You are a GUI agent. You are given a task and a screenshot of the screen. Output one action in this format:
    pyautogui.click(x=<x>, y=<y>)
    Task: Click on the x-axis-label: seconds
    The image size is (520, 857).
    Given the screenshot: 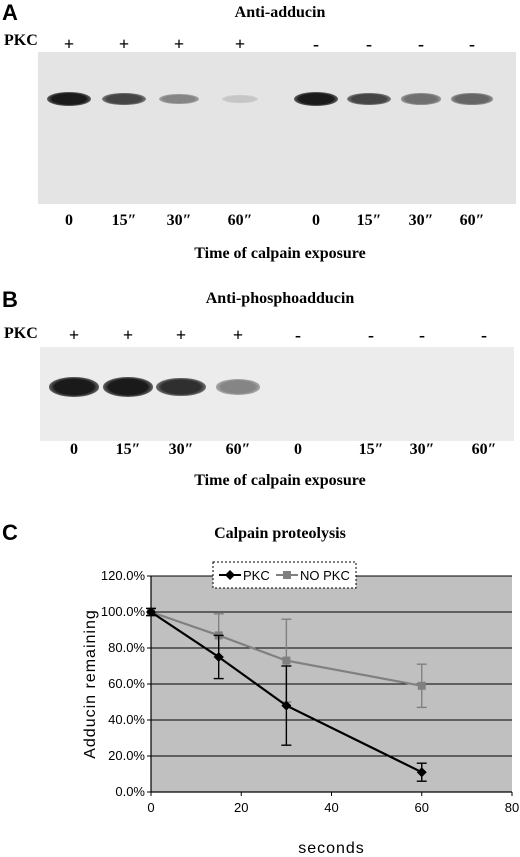 What is the action you would take?
    pyautogui.click(x=331, y=848)
    